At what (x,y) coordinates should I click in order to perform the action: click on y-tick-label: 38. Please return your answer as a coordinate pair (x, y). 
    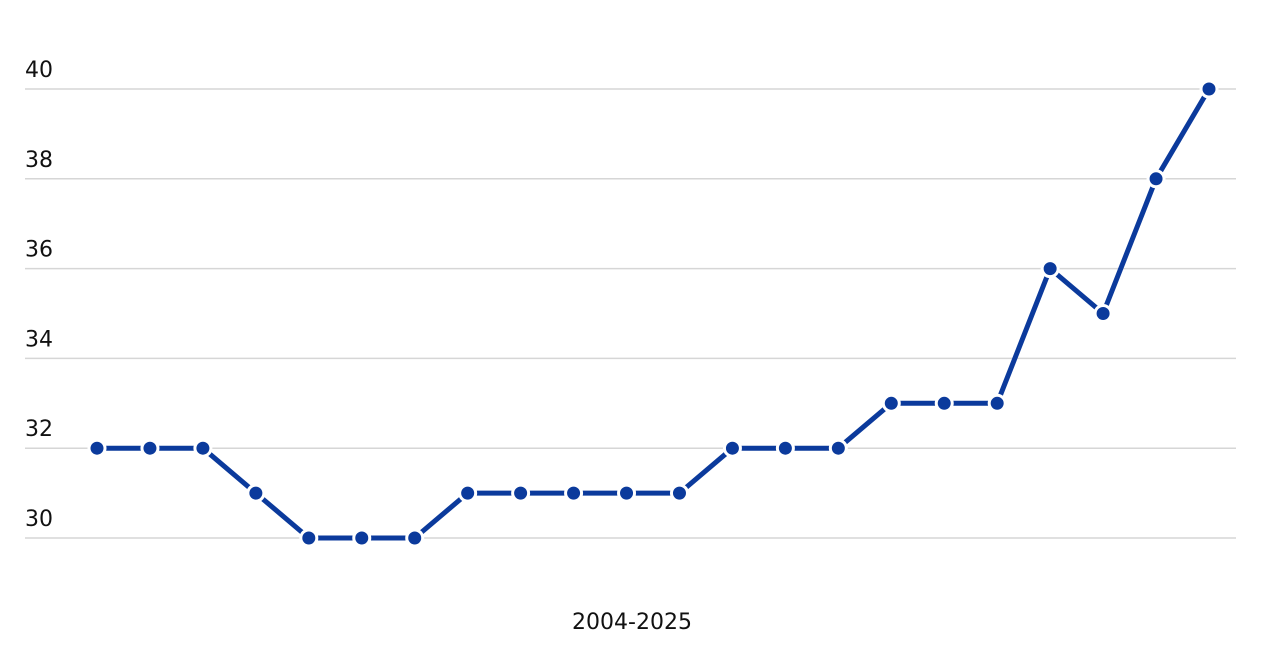
    Looking at the image, I should click on (39, 160).